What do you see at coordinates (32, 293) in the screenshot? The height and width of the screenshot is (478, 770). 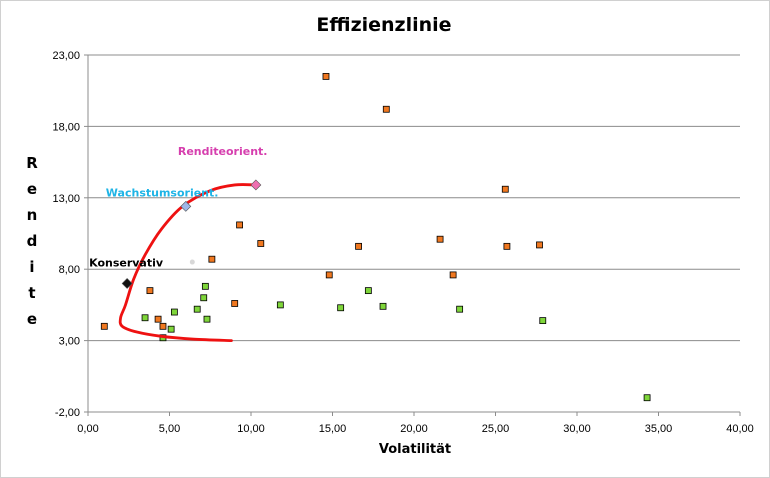 I see `y-axis-label-letter: t` at bounding box center [32, 293].